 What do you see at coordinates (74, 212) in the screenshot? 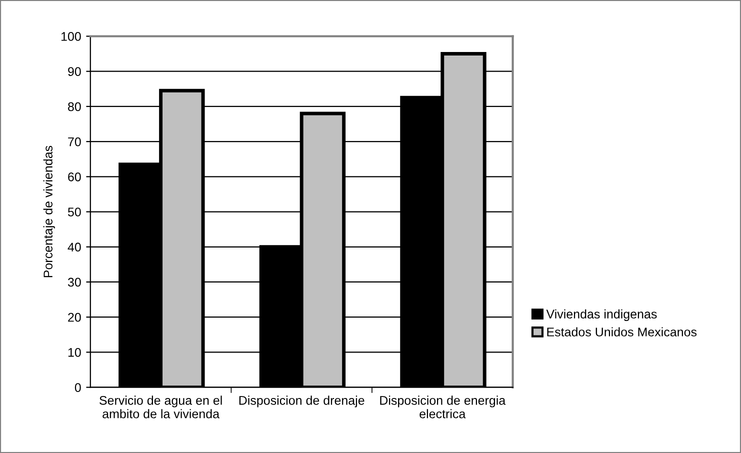
I see `y-tick-label: 50` at bounding box center [74, 212].